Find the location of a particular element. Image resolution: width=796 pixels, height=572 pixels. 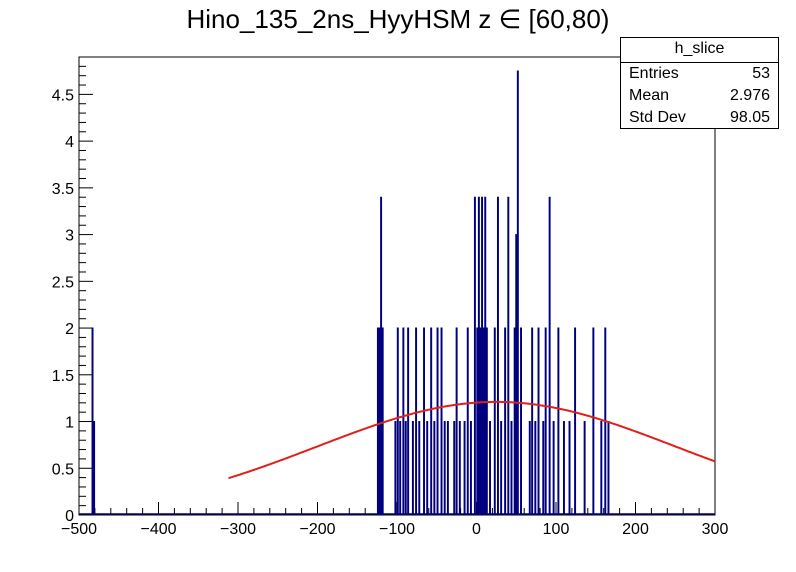

stats-label: Std Dev is located at coordinates (657, 117).